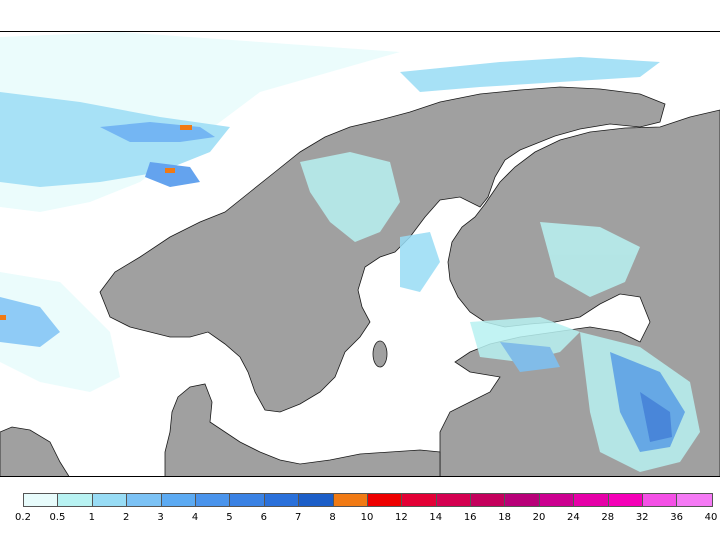  Describe the element at coordinates (302, 429) in the screenshot. I see `land-denmark-germany-poland` at that location.